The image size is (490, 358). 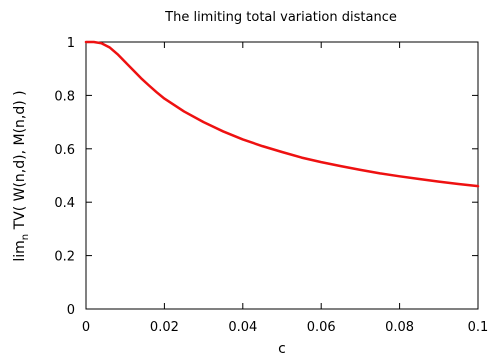 What do you see at coordinates (399, 327) in the screenshot?
I see `x-tick-label: 0.08` at bounding box center [399, 327].